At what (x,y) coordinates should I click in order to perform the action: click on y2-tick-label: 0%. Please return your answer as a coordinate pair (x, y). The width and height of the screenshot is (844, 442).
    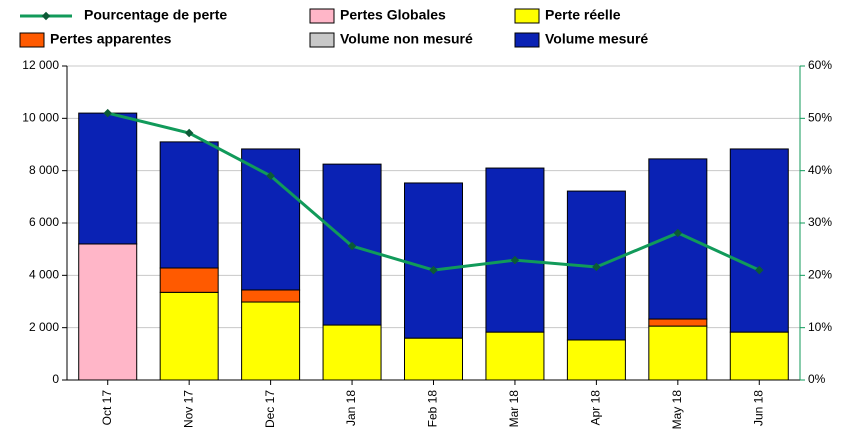
    Looking at the image, I should click on (817, 379).